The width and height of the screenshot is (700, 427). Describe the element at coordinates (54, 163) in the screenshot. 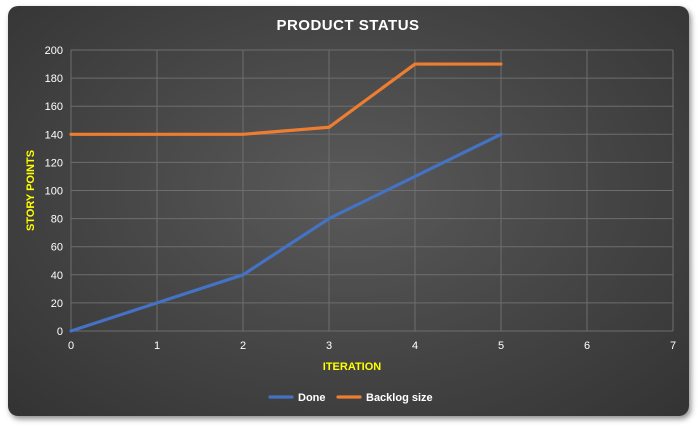

I see `y-tick-label: 120` at that location.